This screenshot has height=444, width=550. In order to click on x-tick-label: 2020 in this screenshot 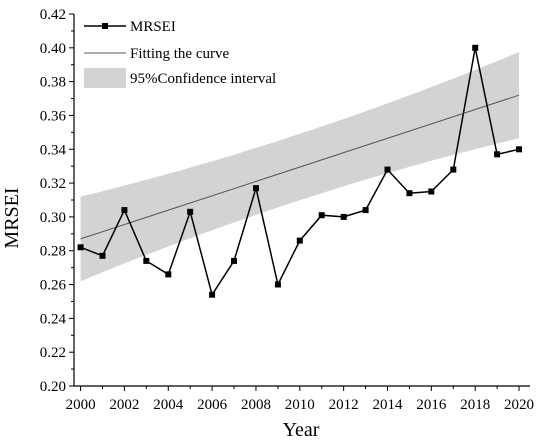, I will do `click(519, 405)`.